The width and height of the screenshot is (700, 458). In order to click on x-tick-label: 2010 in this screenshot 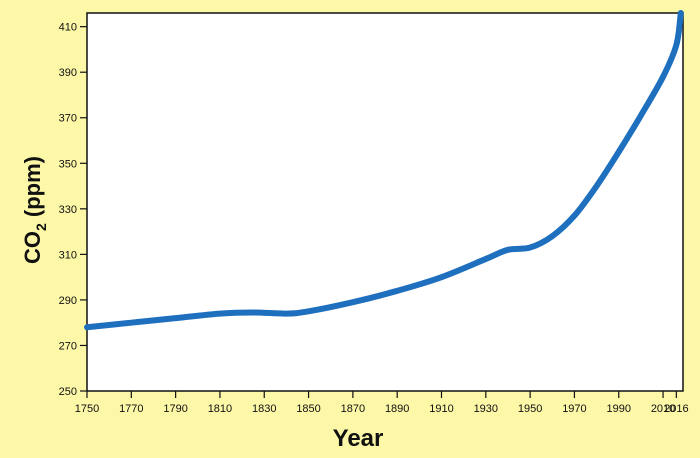, I will do `click(663, 409)`.